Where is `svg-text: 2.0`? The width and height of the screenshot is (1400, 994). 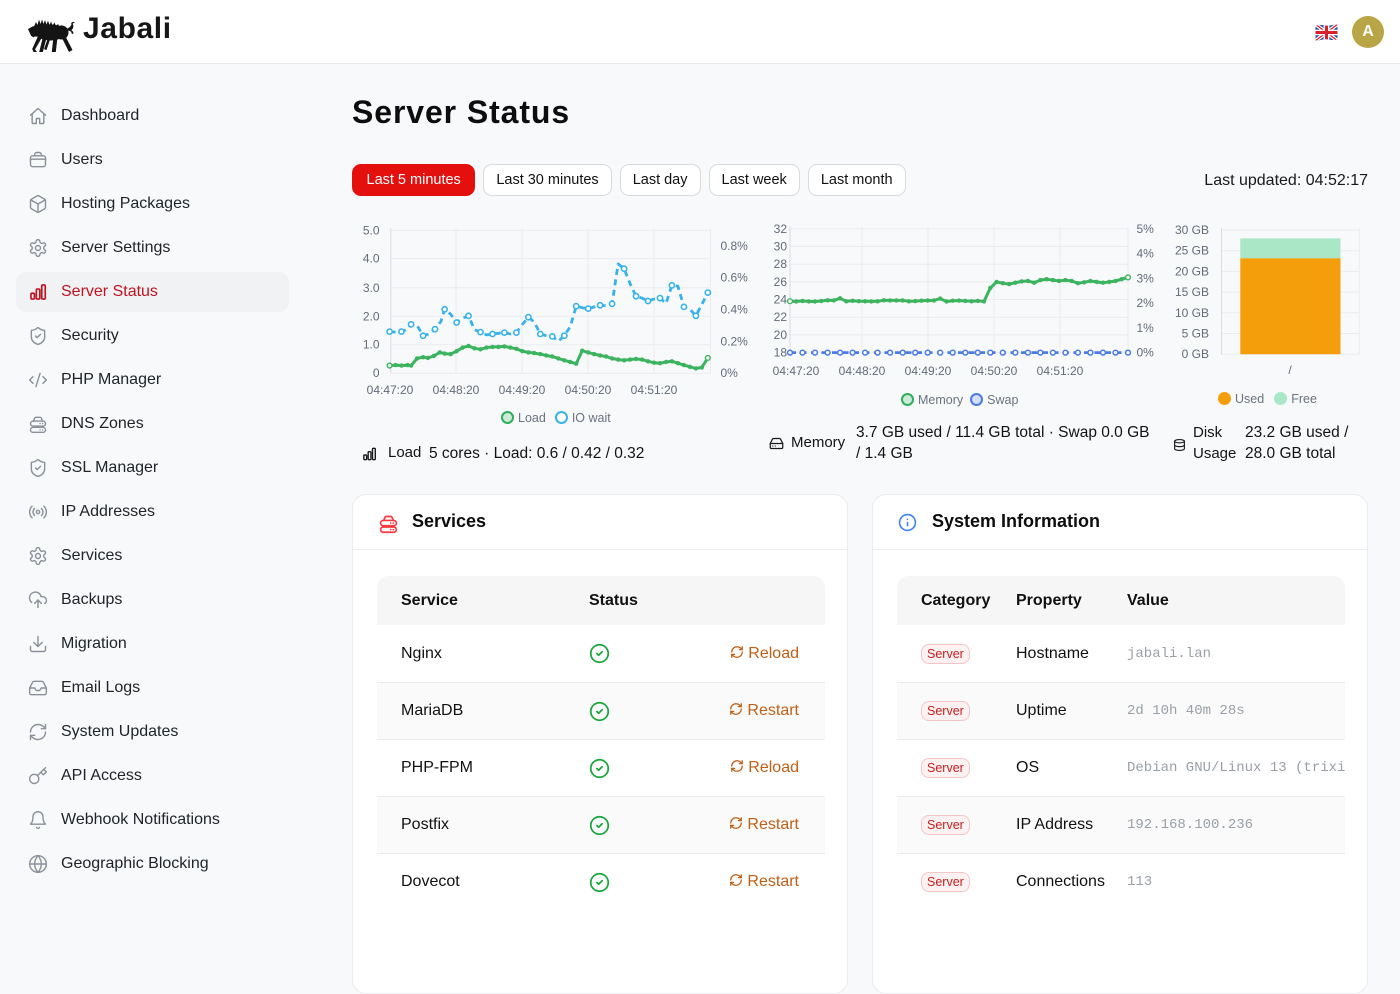
svg-text: 2.0 is located at coordinates (371, 316).